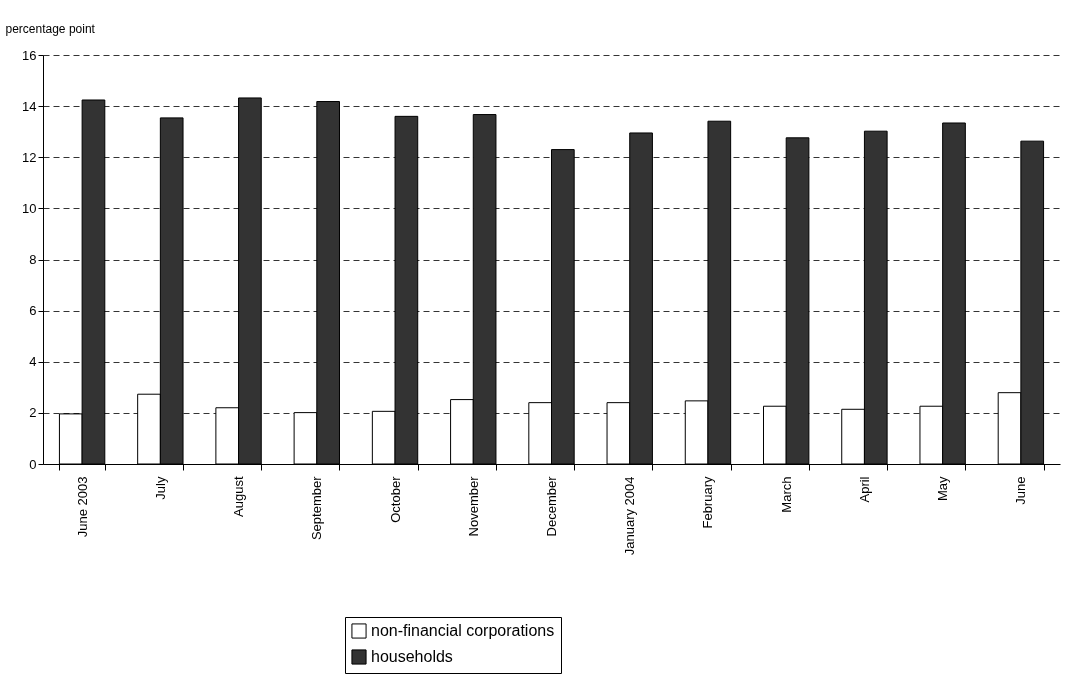 Image resolution: width=1082 pixels, height=684 pixels. What do you see at coordinates (82, 507) in the screenshot?
I see `x-tick-label: June 2003` at bounding box center [82, 507].